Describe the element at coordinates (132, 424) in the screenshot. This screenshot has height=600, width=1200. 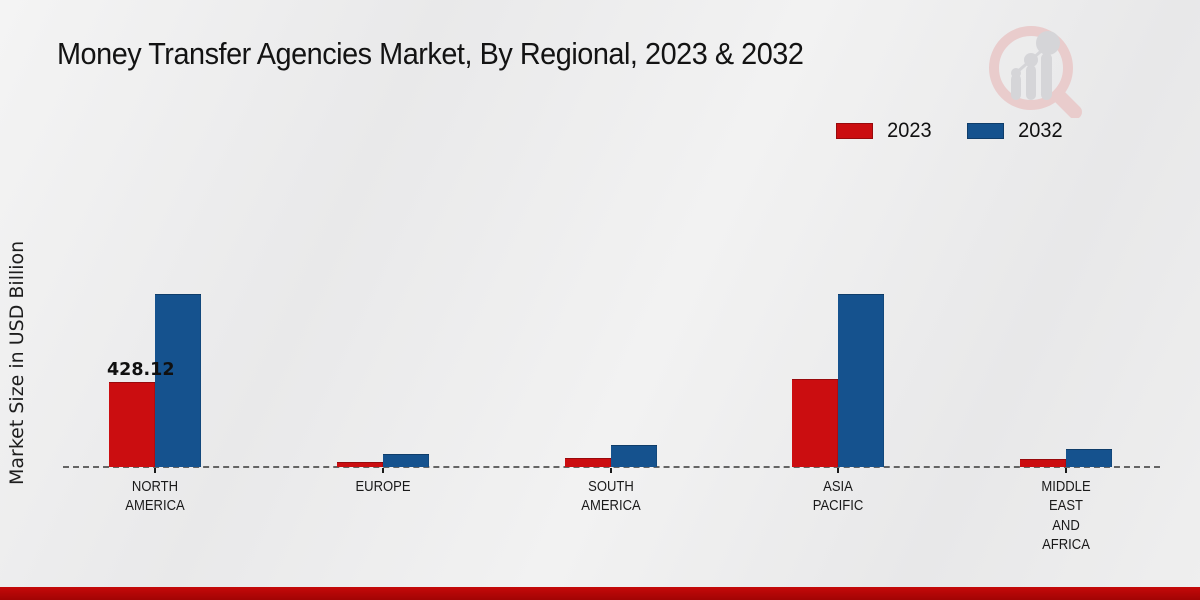
I see `bar-2023-north-america` at that location.